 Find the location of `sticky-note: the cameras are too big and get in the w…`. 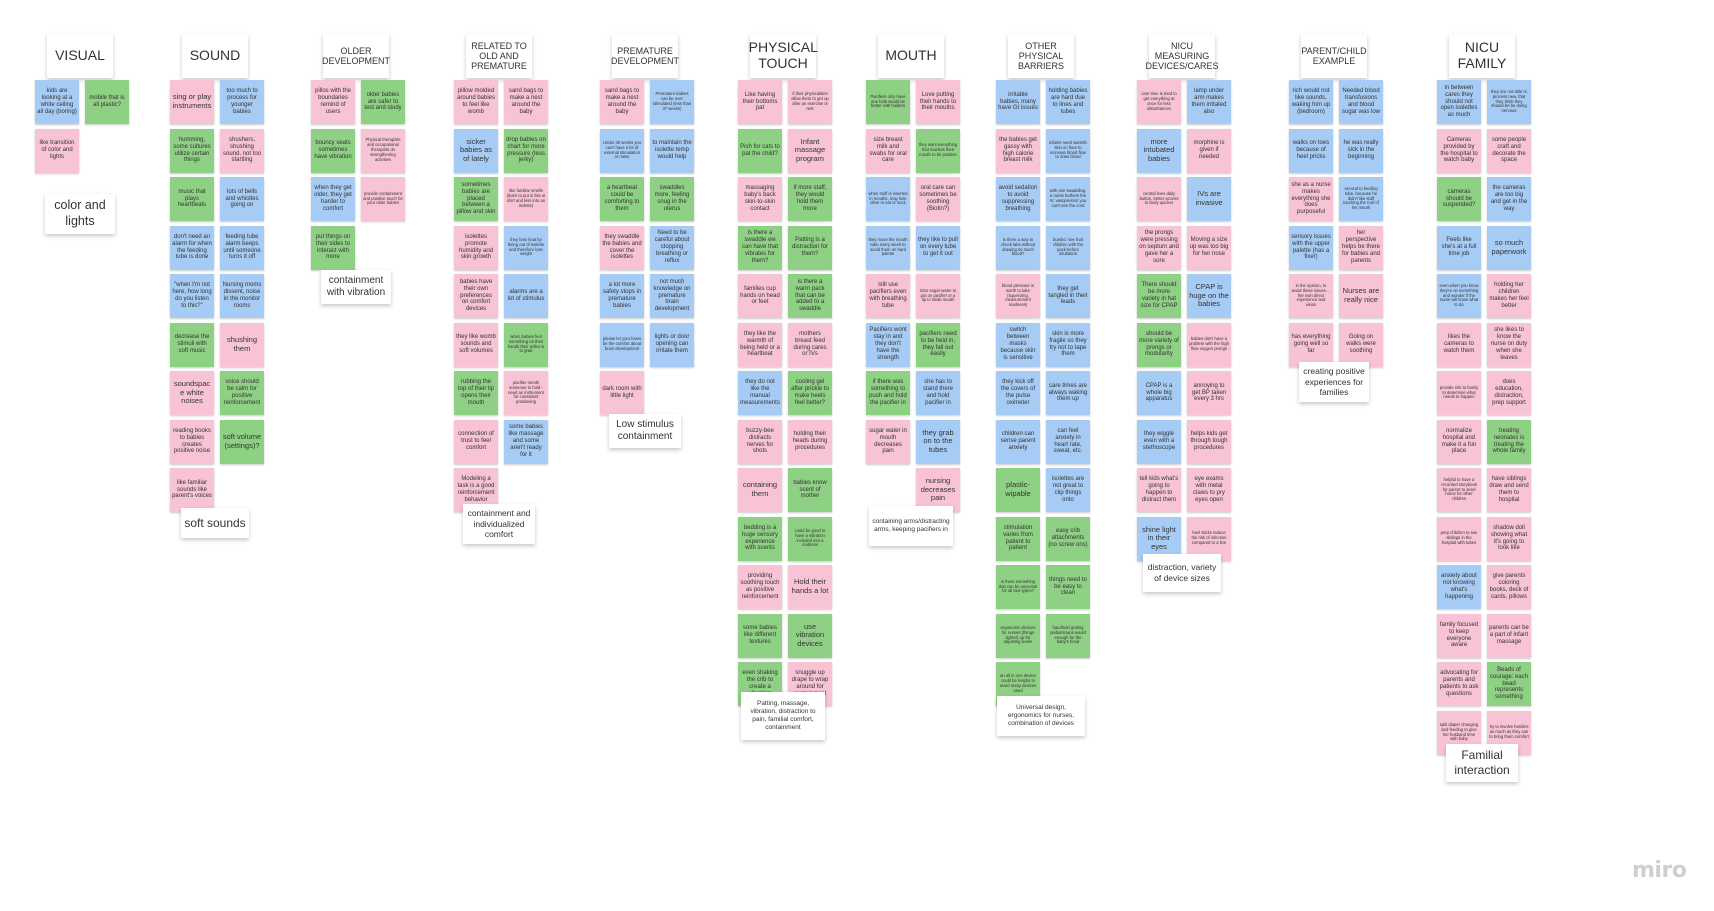

sticky-note: the cameras are too big and get in the w… is located at coordinates (1509, 199).